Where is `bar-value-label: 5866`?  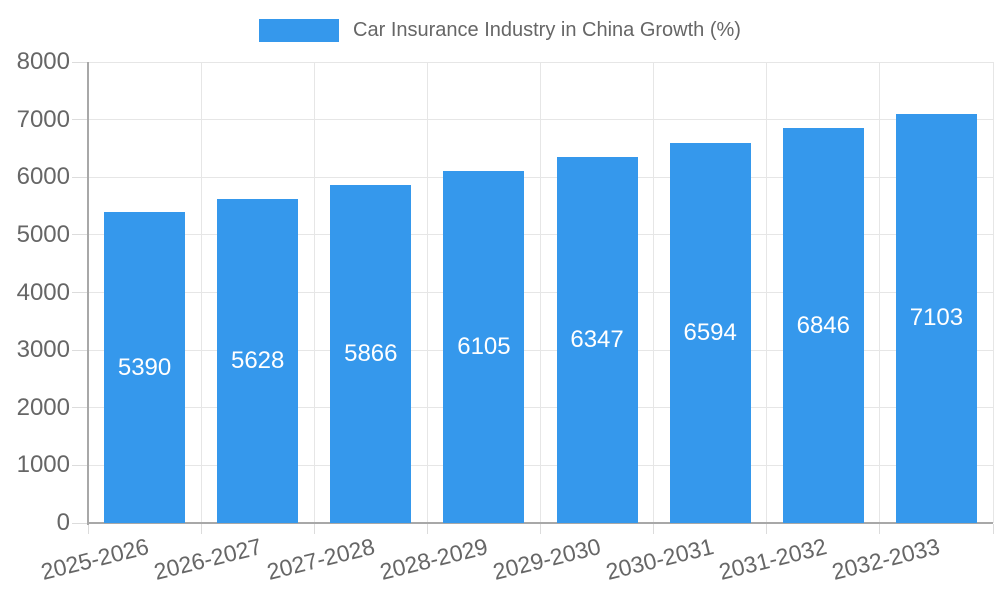
bar-value-label: 5866 is located at coordinates (371, 353).